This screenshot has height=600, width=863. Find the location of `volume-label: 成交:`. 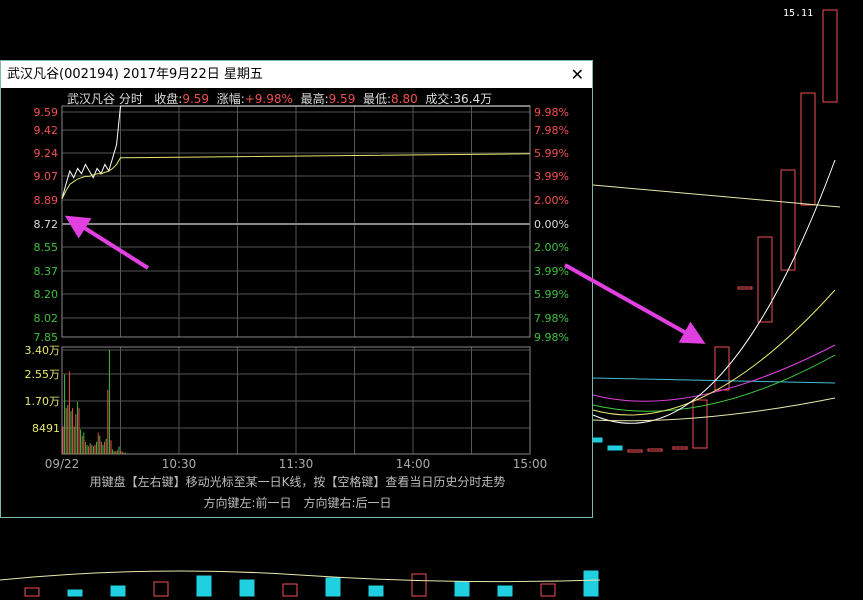

volume-label: 成交: is located at coordinates (439, 99).